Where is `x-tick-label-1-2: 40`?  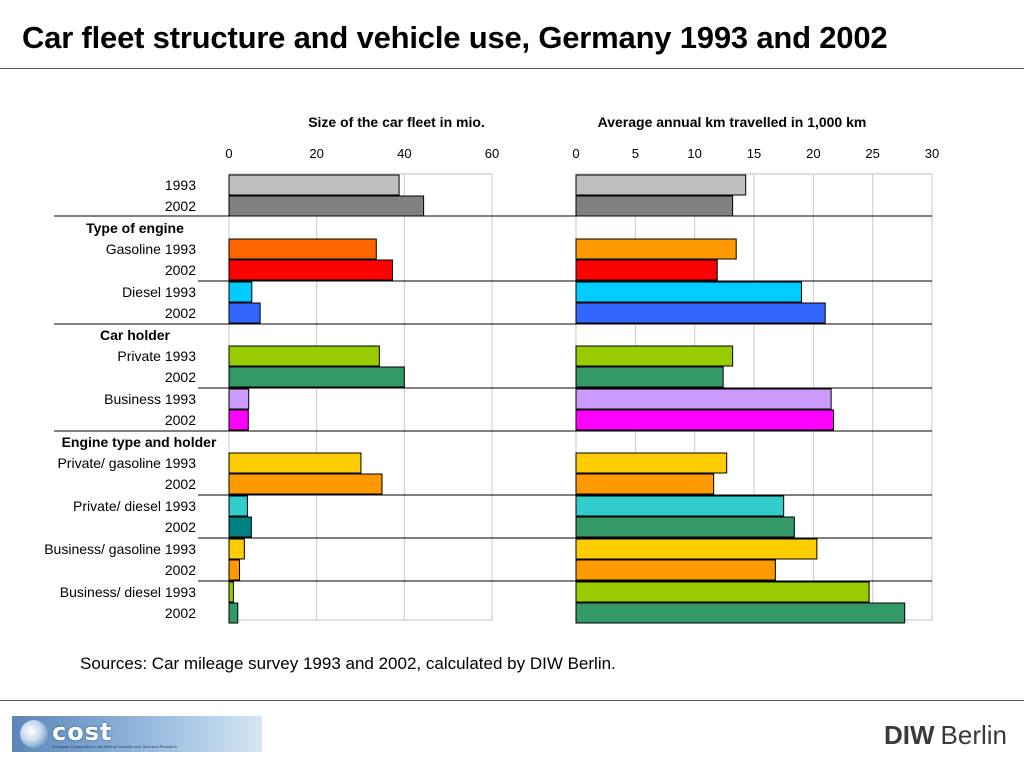 x-tick-label-1-2: 40 is located at coordinates (404, 153).